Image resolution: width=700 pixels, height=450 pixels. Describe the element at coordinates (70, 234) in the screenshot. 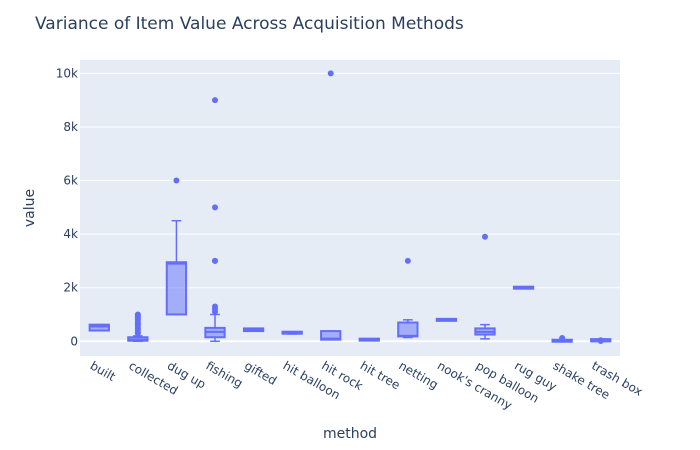

I see `y-tick-label: 4k` at that location.